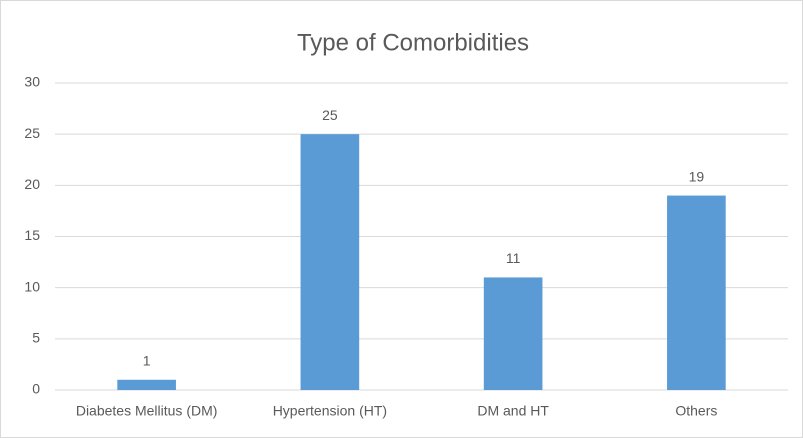  What do you see at coordinates (147, 360) in the screenshot?
I see `data-label: 1` at bounding box center [147, 360].